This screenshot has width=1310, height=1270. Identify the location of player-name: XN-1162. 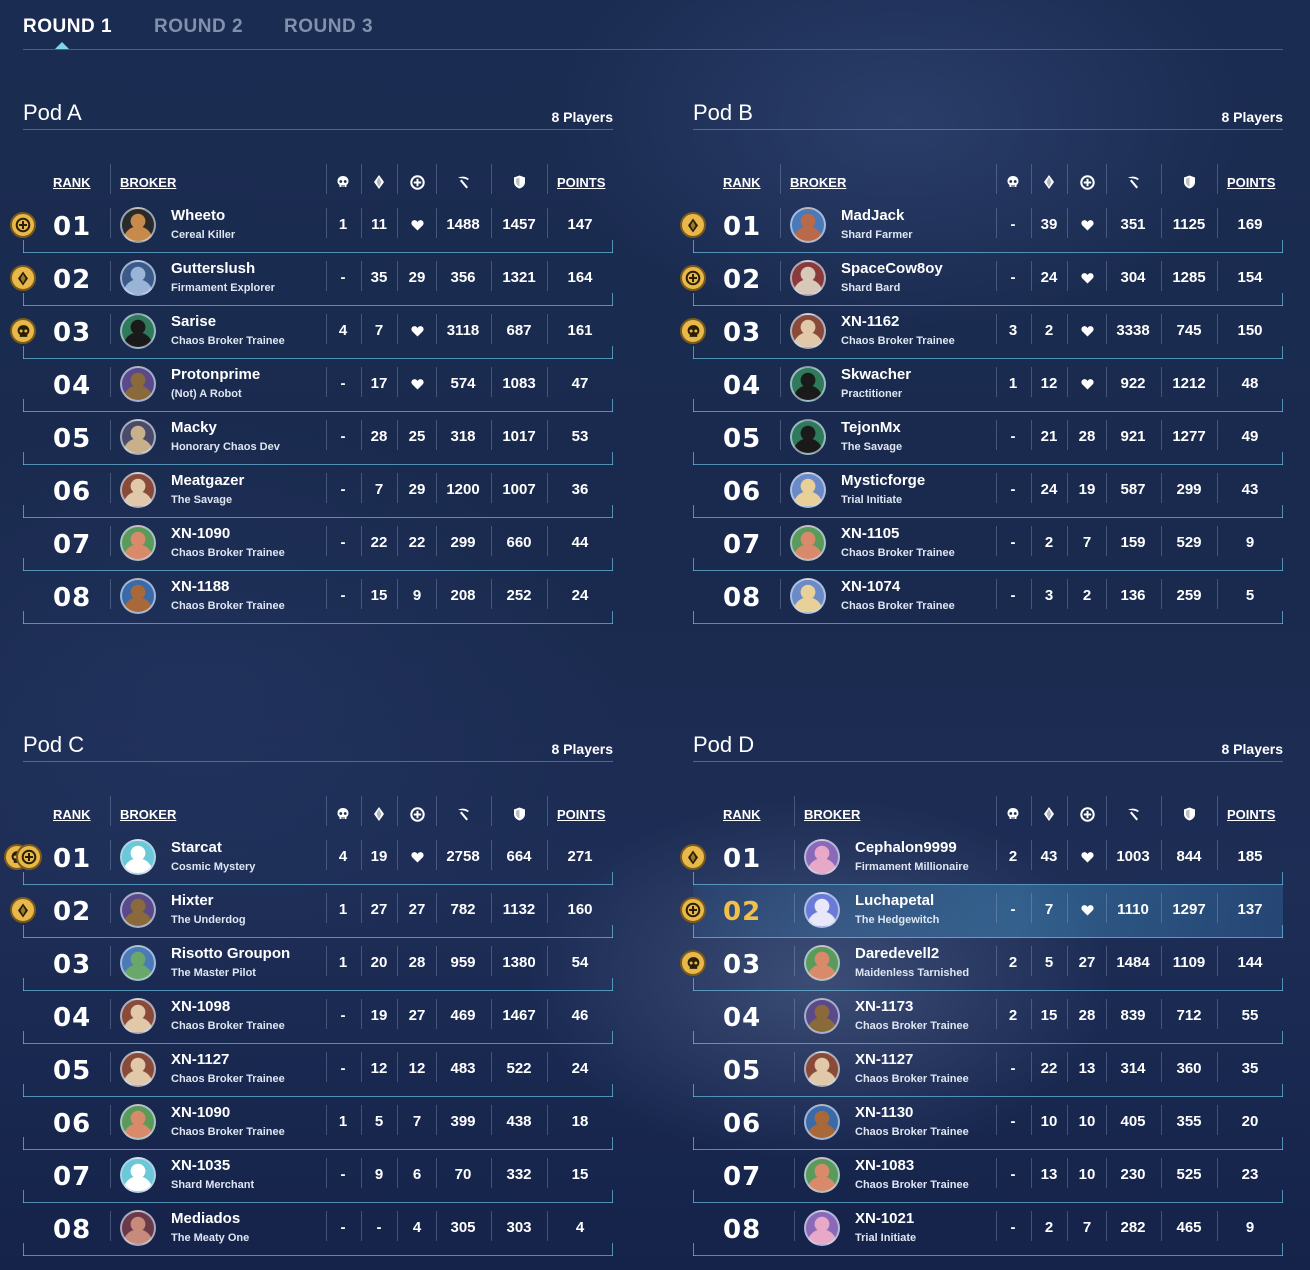
(870, 321).